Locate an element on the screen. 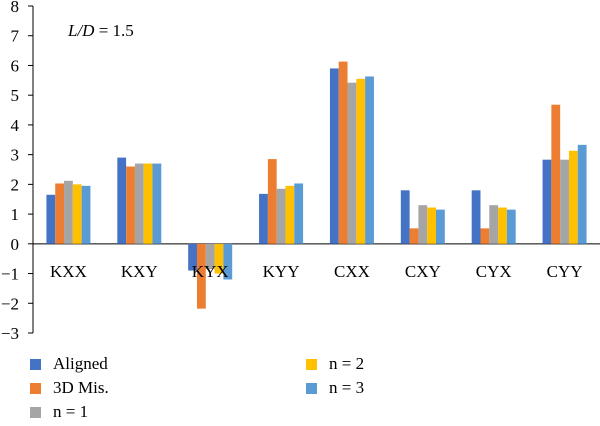  category-label: CXX is located at coordinates (352, 271).